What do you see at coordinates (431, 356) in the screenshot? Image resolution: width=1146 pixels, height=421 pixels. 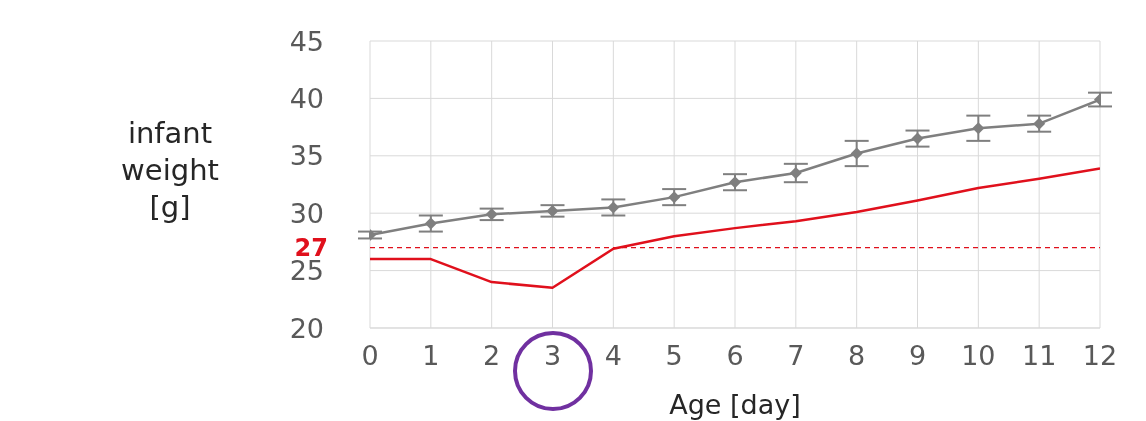 I see `x-tick-label: 1` at bounding box center [431, 356].